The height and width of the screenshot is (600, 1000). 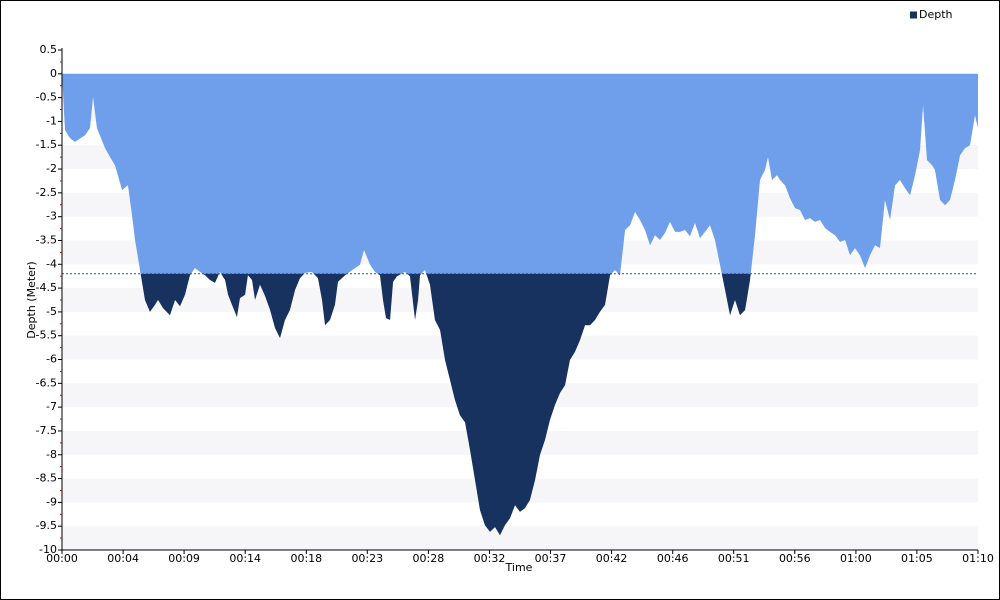 What do you see at coordinates (46, 97) in the screenshot?
I see `y-tick-label: -0.5` at bounding box center [46, 97].